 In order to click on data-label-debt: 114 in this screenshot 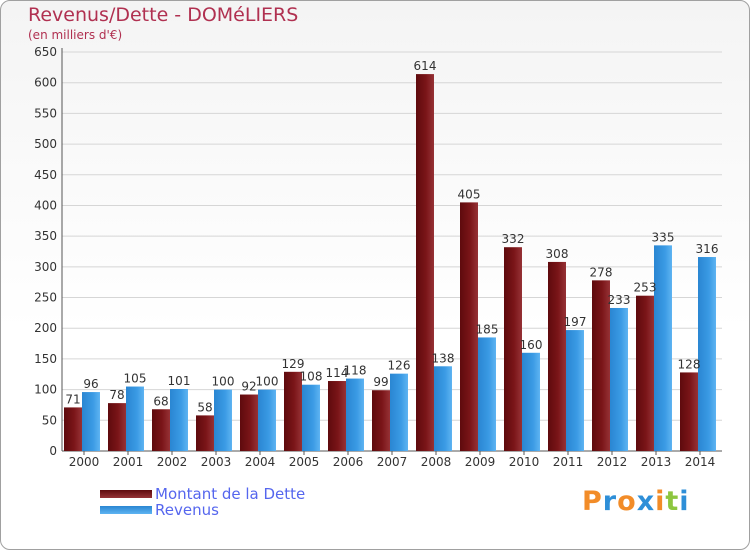, I will do `click(337, 373)`.